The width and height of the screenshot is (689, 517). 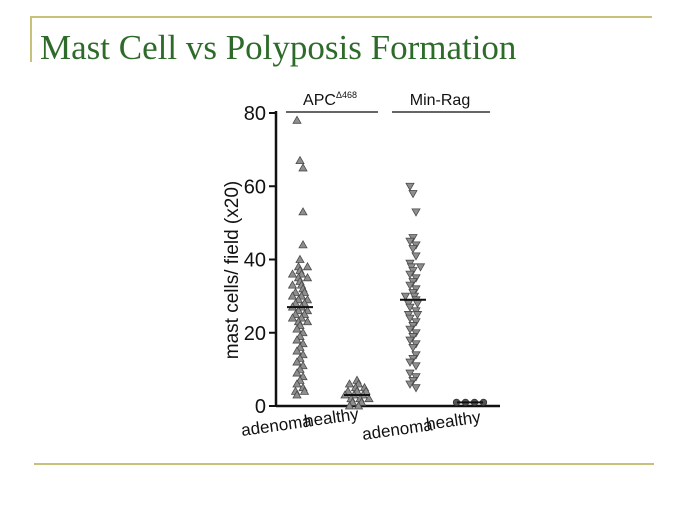 I want to click on y-tick-label: 20, so click(x=255, y=334).